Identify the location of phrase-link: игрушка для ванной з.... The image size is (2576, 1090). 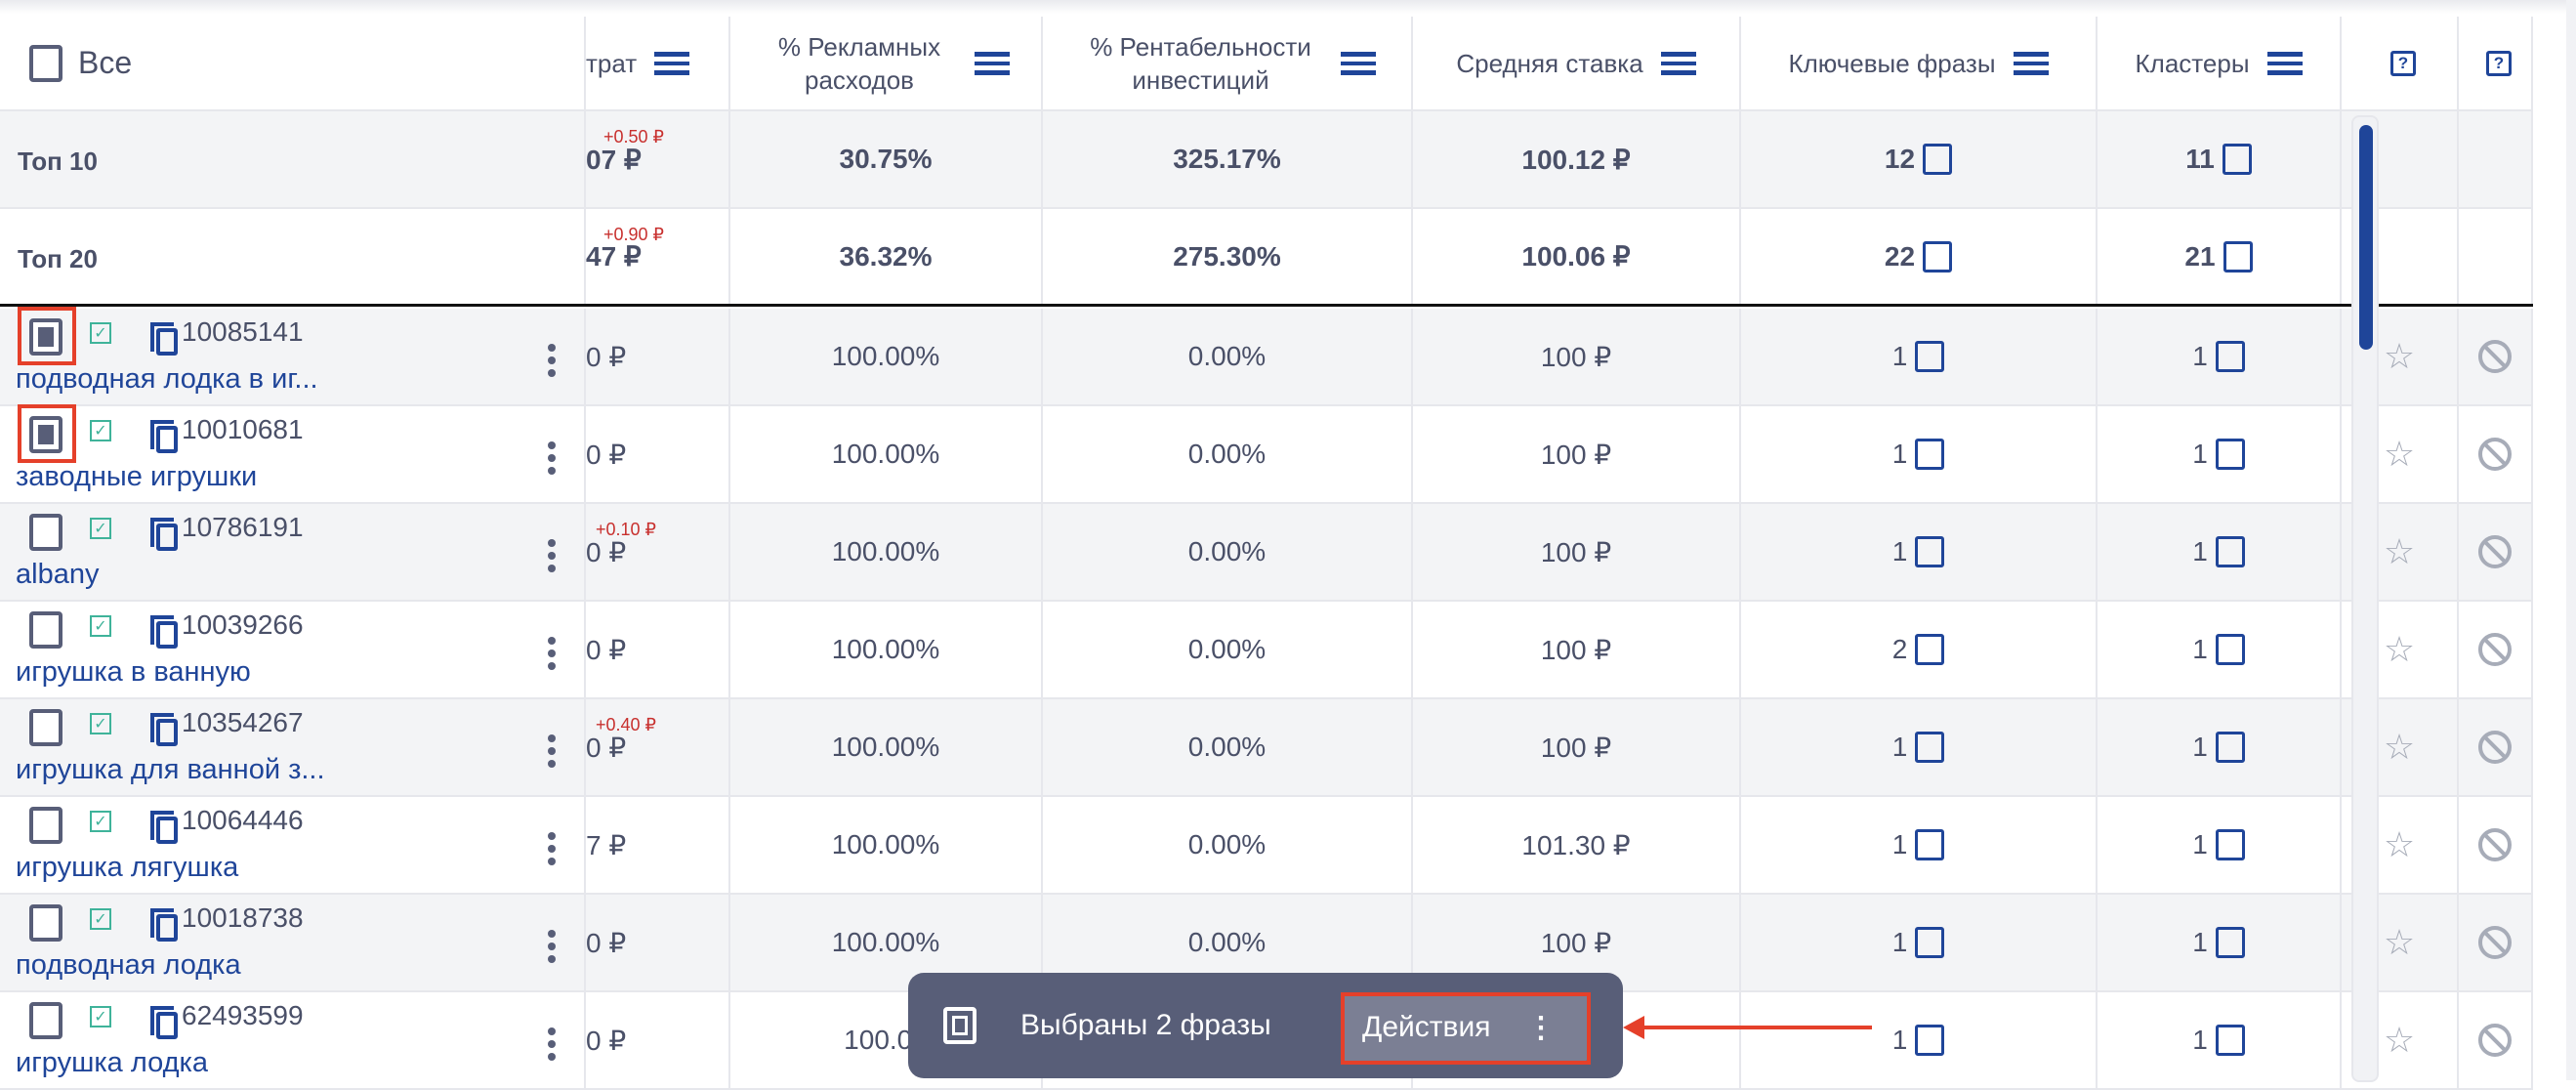
(170, 769).